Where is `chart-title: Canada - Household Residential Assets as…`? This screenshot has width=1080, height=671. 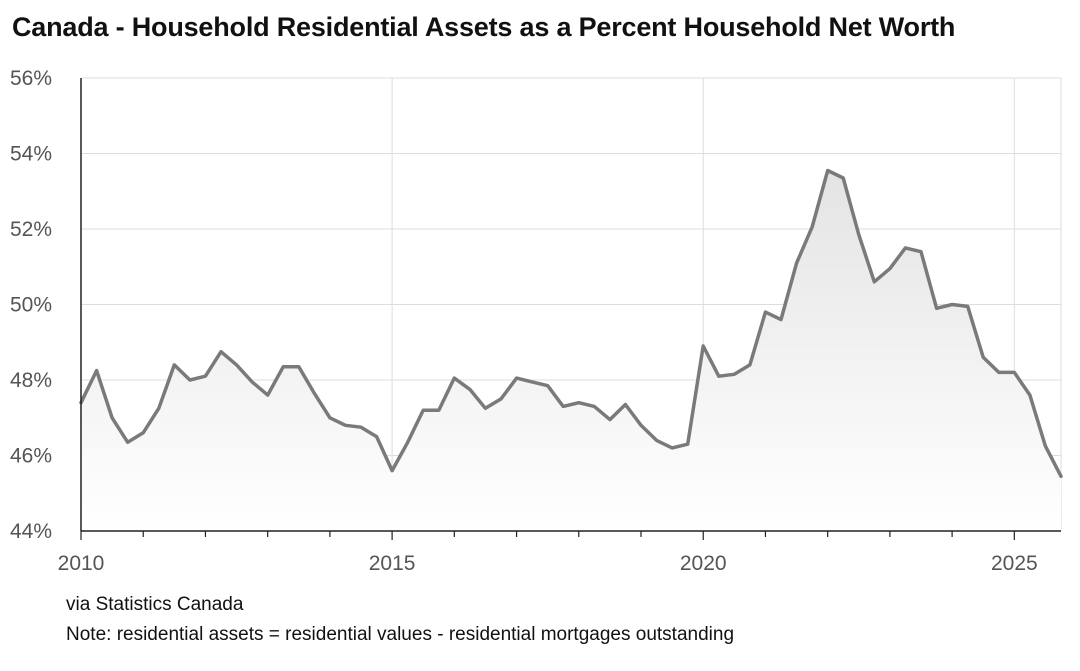 chart-title: Canada - Household Residential Assets as… is located at coordinates (484, 27).